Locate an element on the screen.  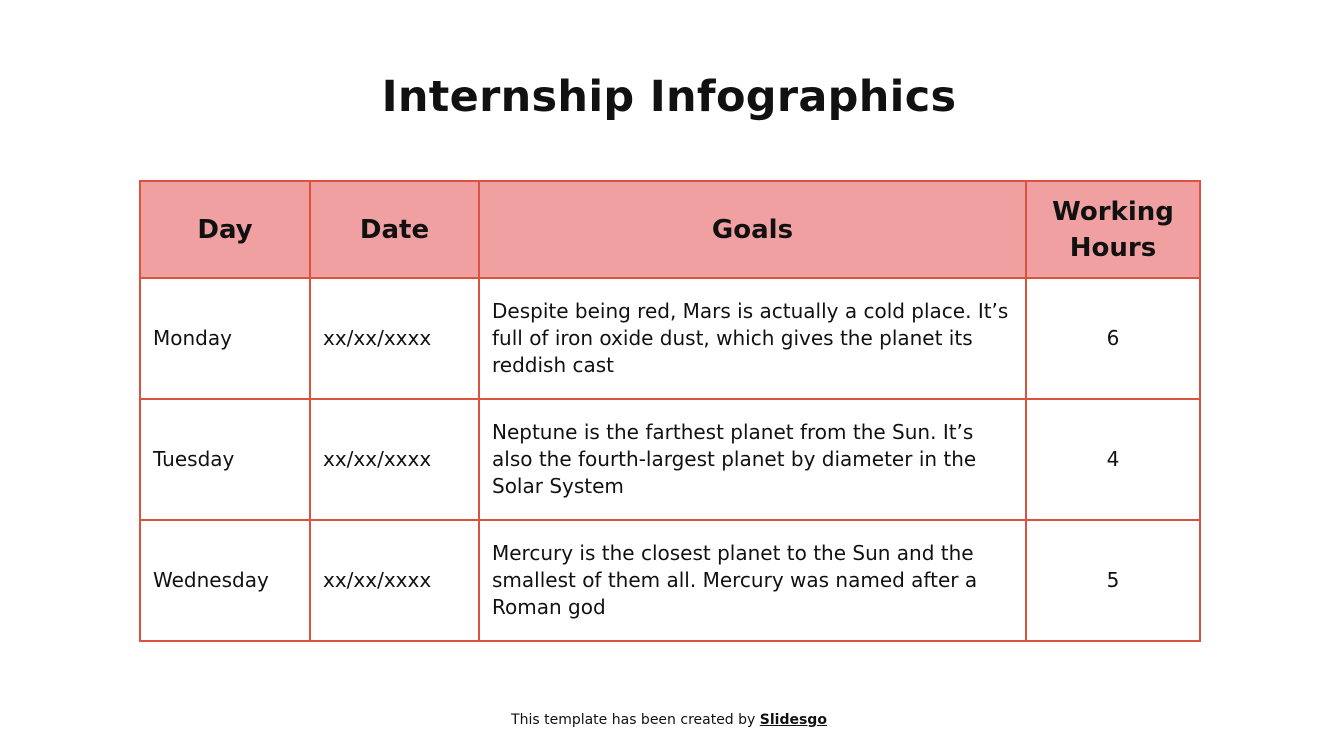
cell-hours: 6 is located at coordinates (1113, 338).